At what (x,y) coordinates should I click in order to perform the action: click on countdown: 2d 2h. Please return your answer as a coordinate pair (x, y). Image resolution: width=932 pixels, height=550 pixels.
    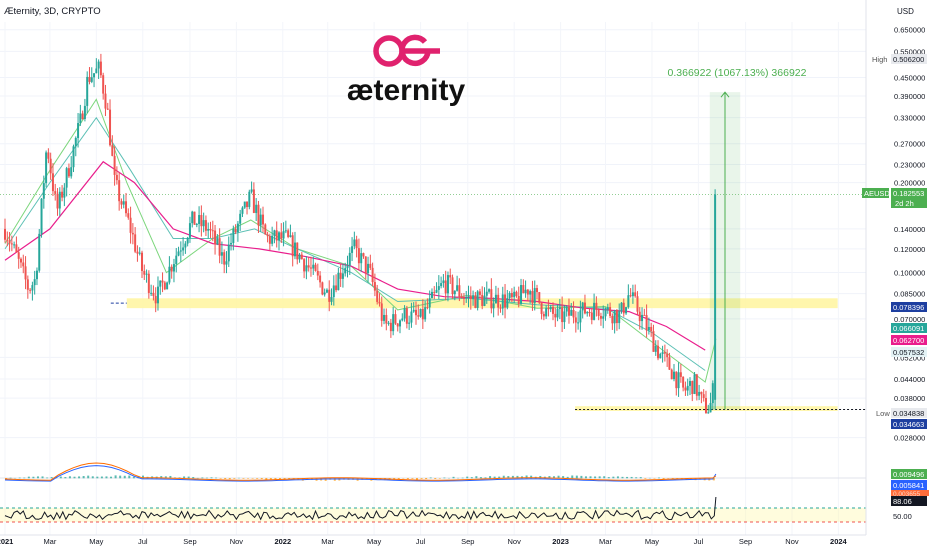
    Looking at the image, I should click on (904, 203).